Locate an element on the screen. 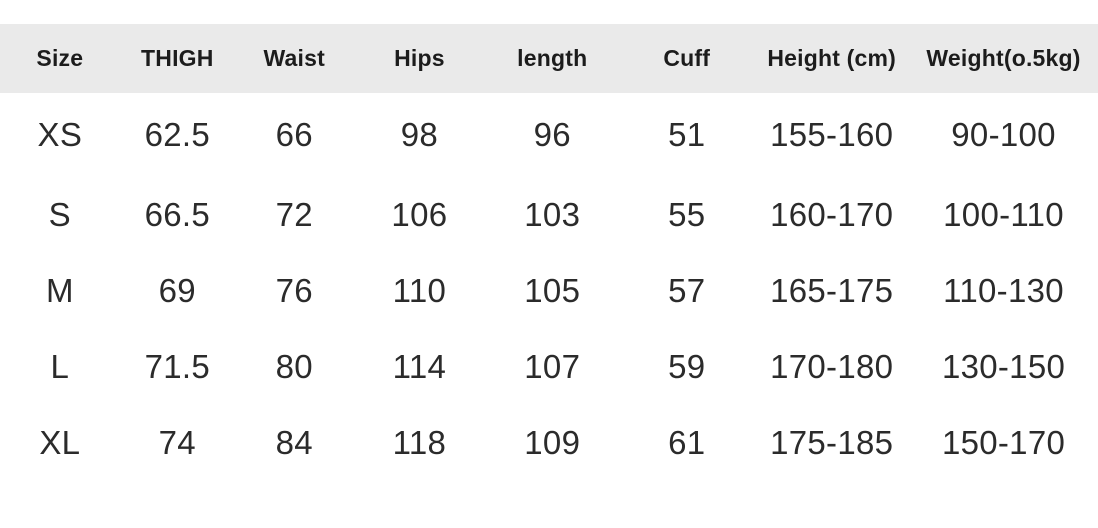 This screenshot has width=1098, height=528. table-row-l: L 71.5 80 114 107 59 170-180 130-150 is located at coordinates (549, 367).